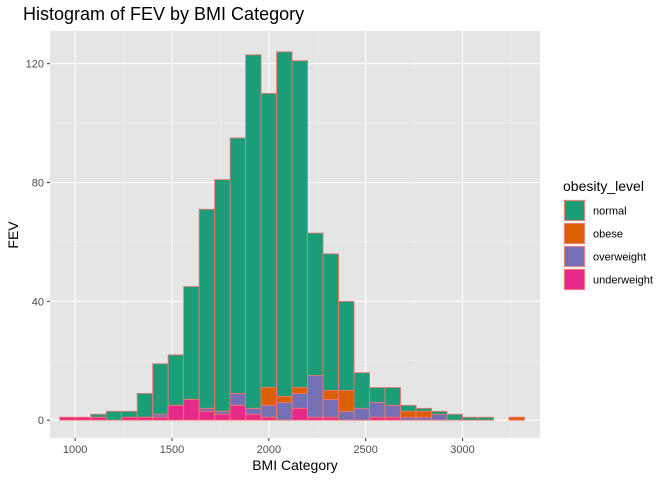  I want to click on x-tick-label: 3000, so click(462, 450).